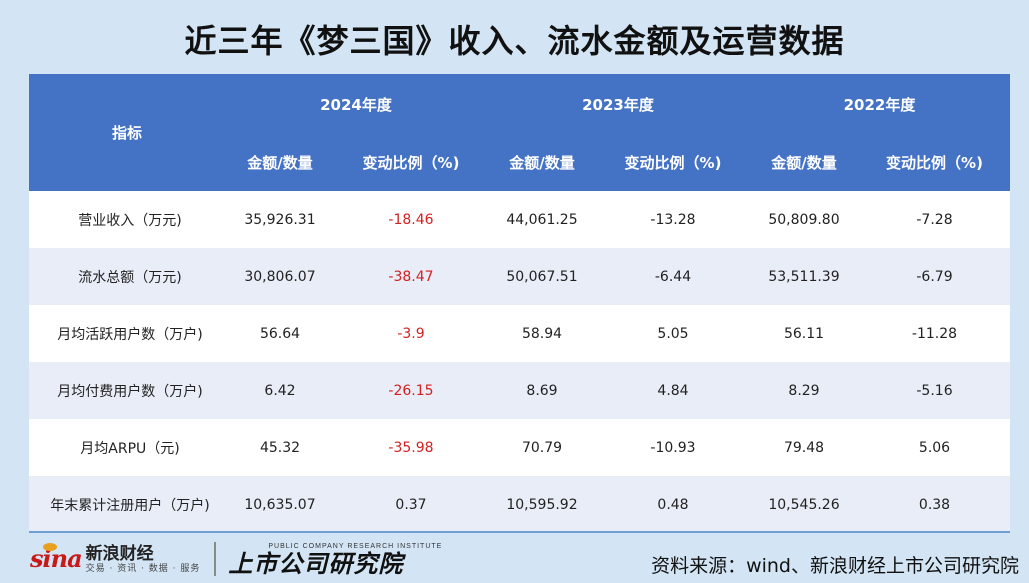 This screenshot has width=1029, height=583. What do you see at coordinates (280, 390) in the screenshot?
I see `amount-cell: 6.42` at bounding box center [280, 390].